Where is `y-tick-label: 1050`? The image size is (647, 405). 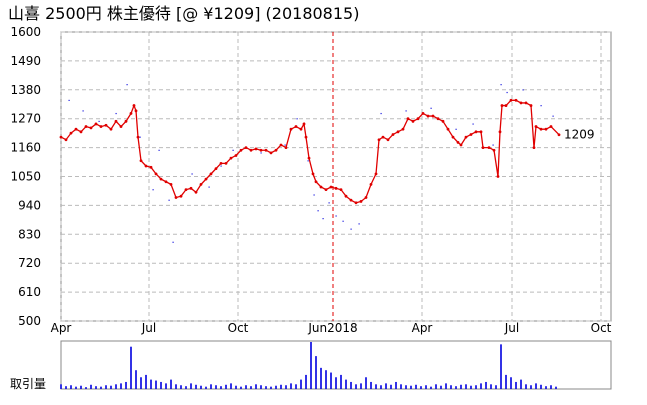 y-tick-label: 1050 is located at coordinates (25, 177).